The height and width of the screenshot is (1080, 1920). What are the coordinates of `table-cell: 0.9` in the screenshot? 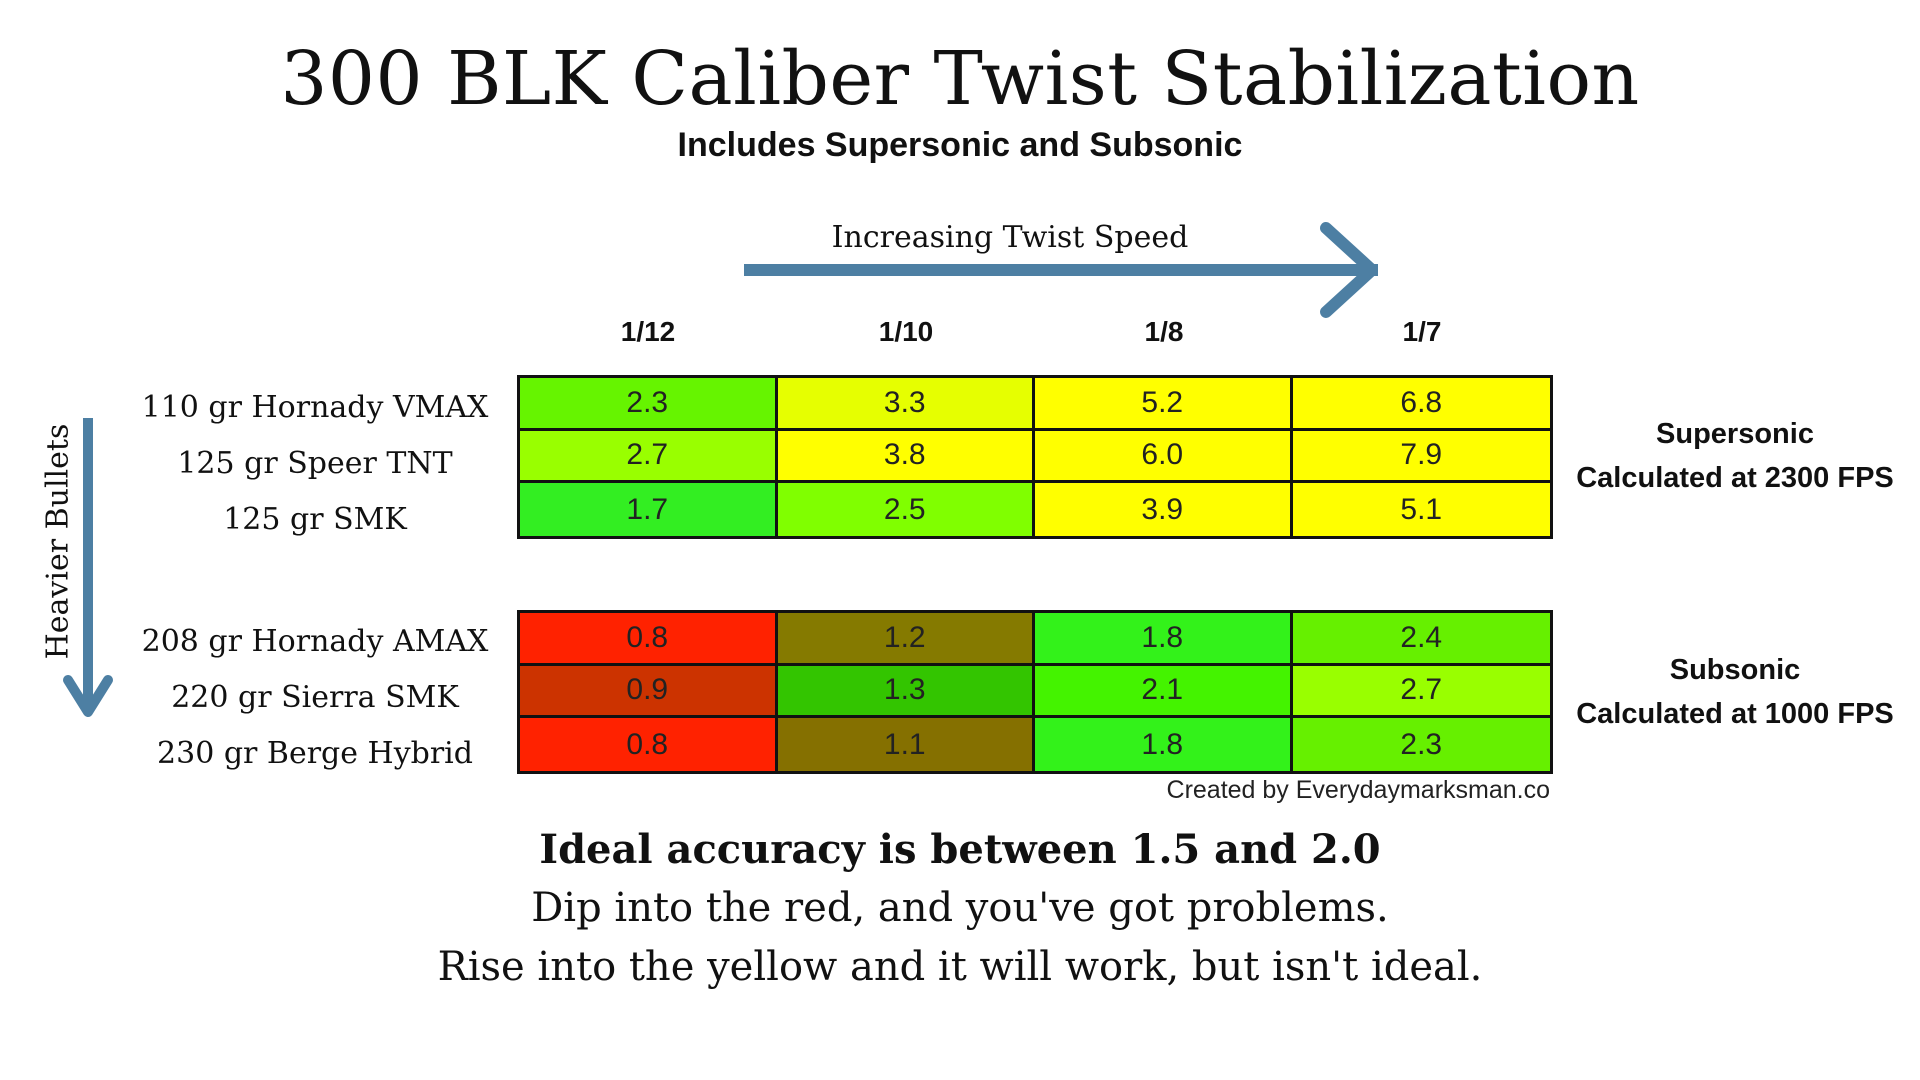 It's located at (649, 692).